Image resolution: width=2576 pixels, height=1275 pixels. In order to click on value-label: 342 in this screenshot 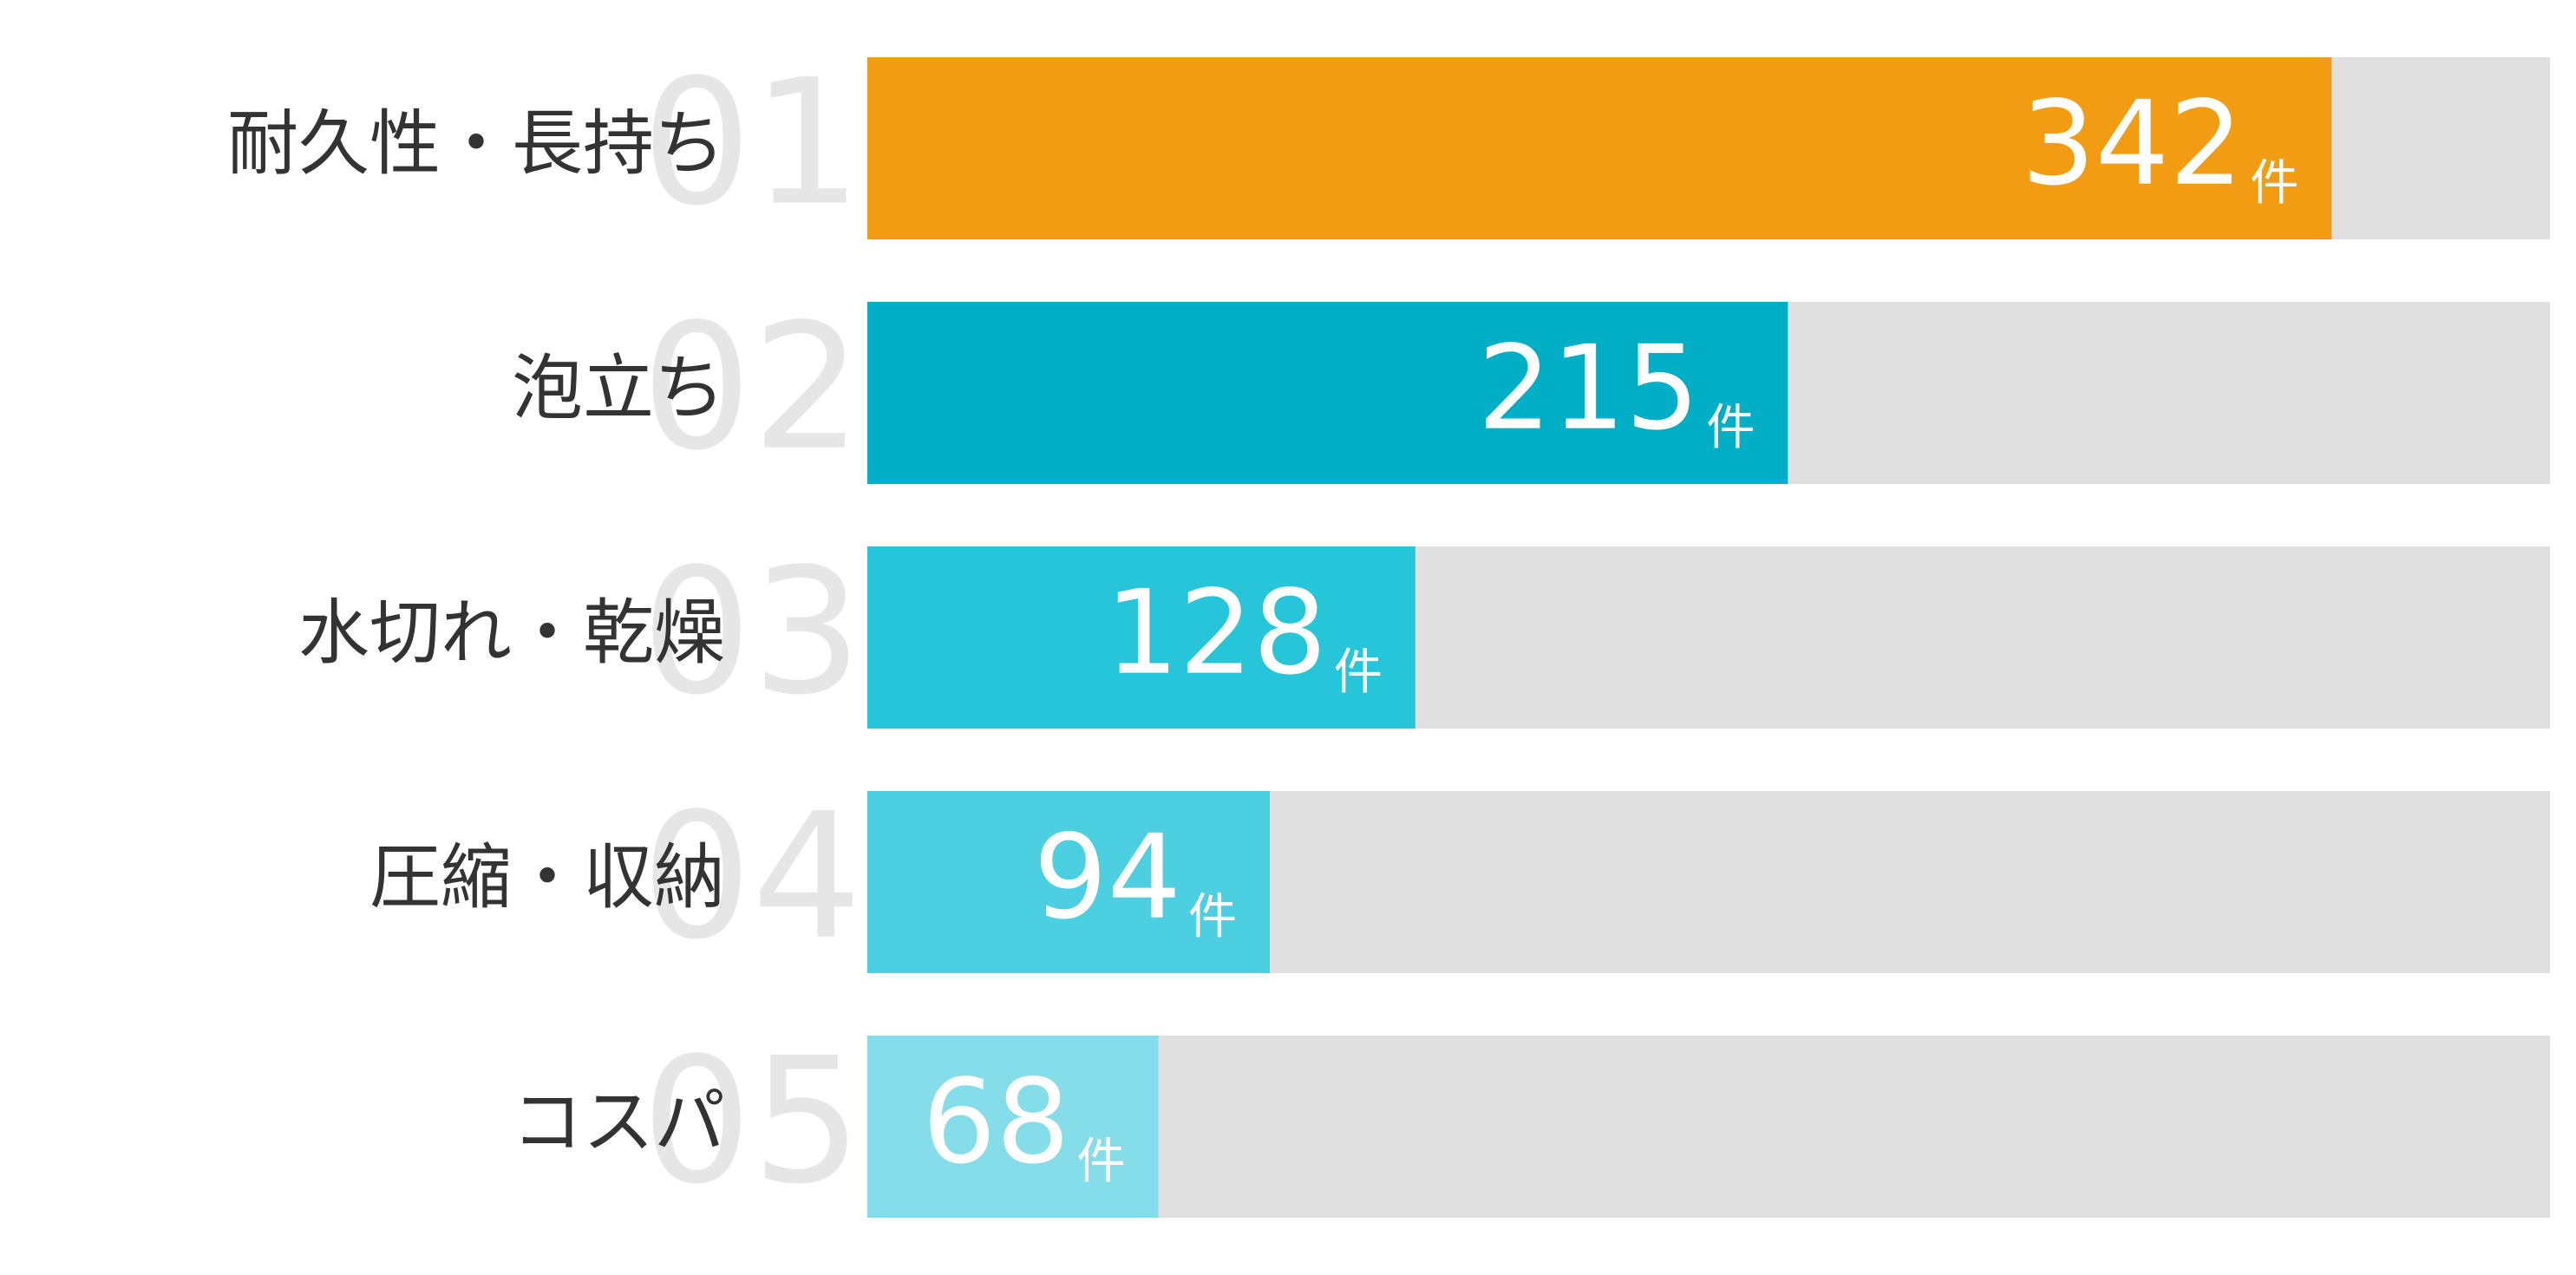, I will do `click(2132, 144)`.